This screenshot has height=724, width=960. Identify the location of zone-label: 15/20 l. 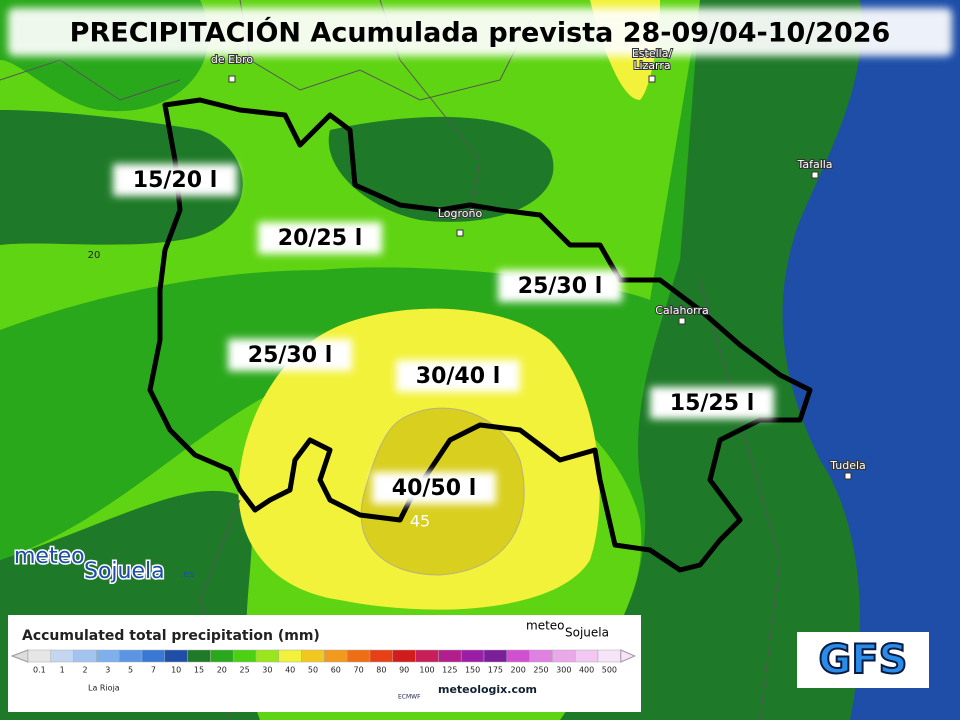
(175, 180).